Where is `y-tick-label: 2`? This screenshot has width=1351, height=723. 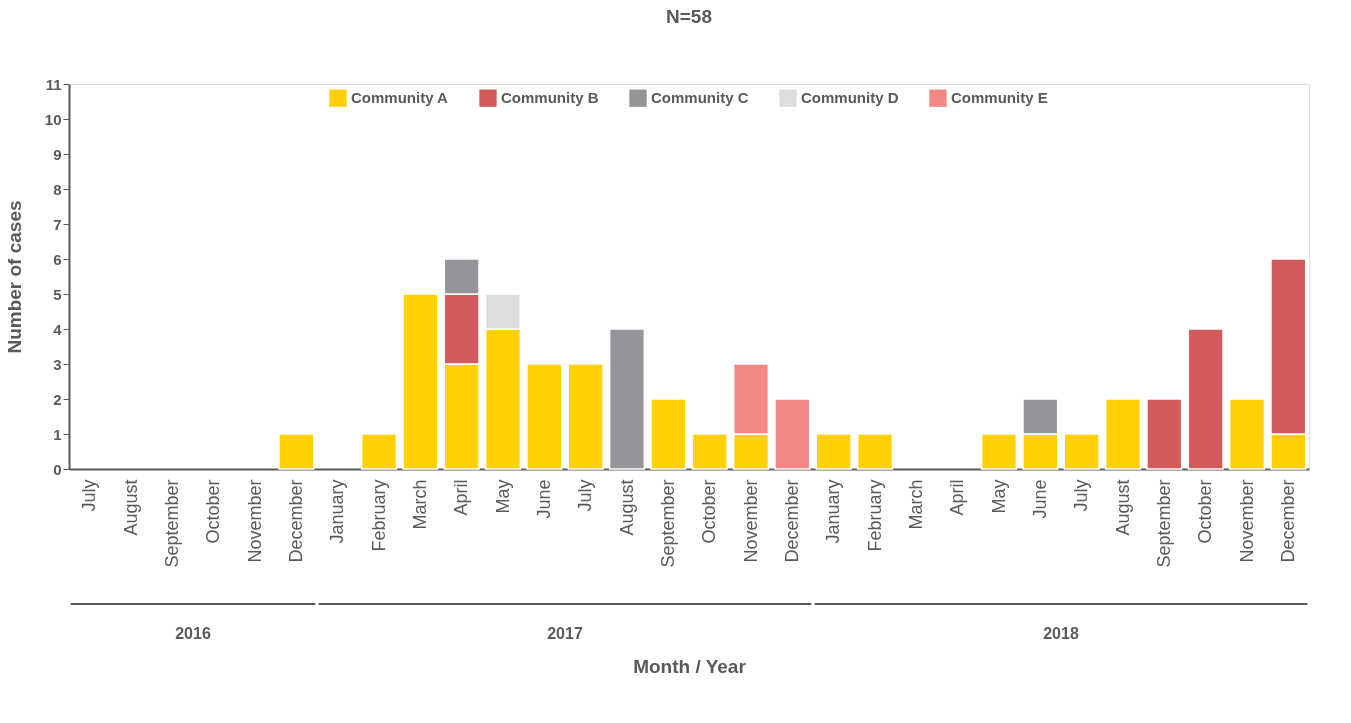 y-tick-label: 2 is located at coordinates (57, 399).